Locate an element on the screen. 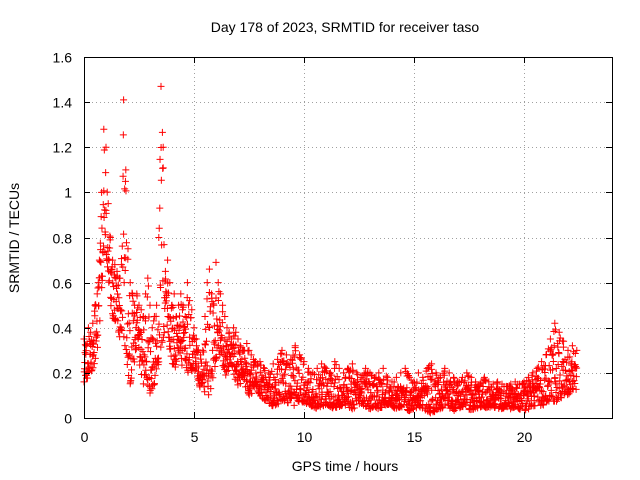 The width and height of the screenshot is (640, 480). x-tick-label: 0 is located at coordinates (85, 437).